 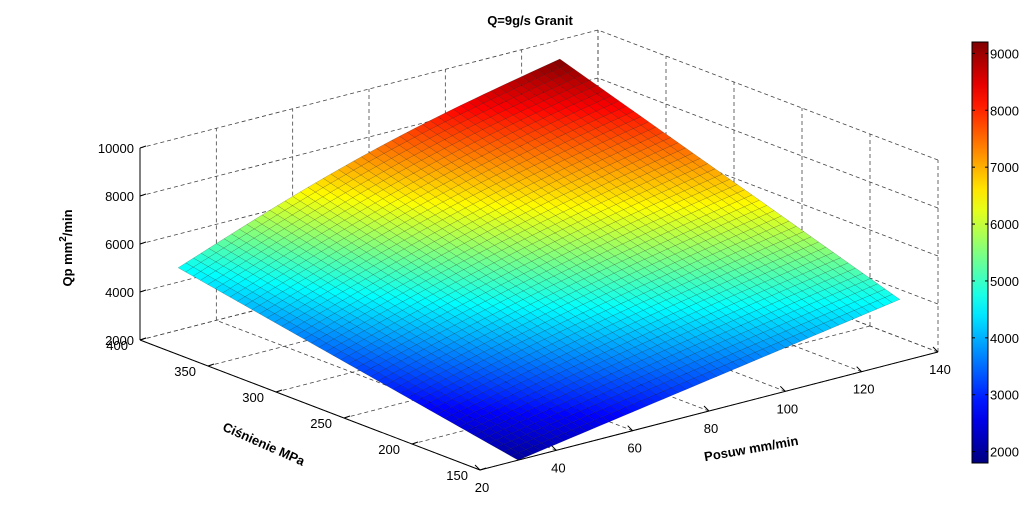 I want to click on x-tick-label: 100, so click(x=787, y=408).